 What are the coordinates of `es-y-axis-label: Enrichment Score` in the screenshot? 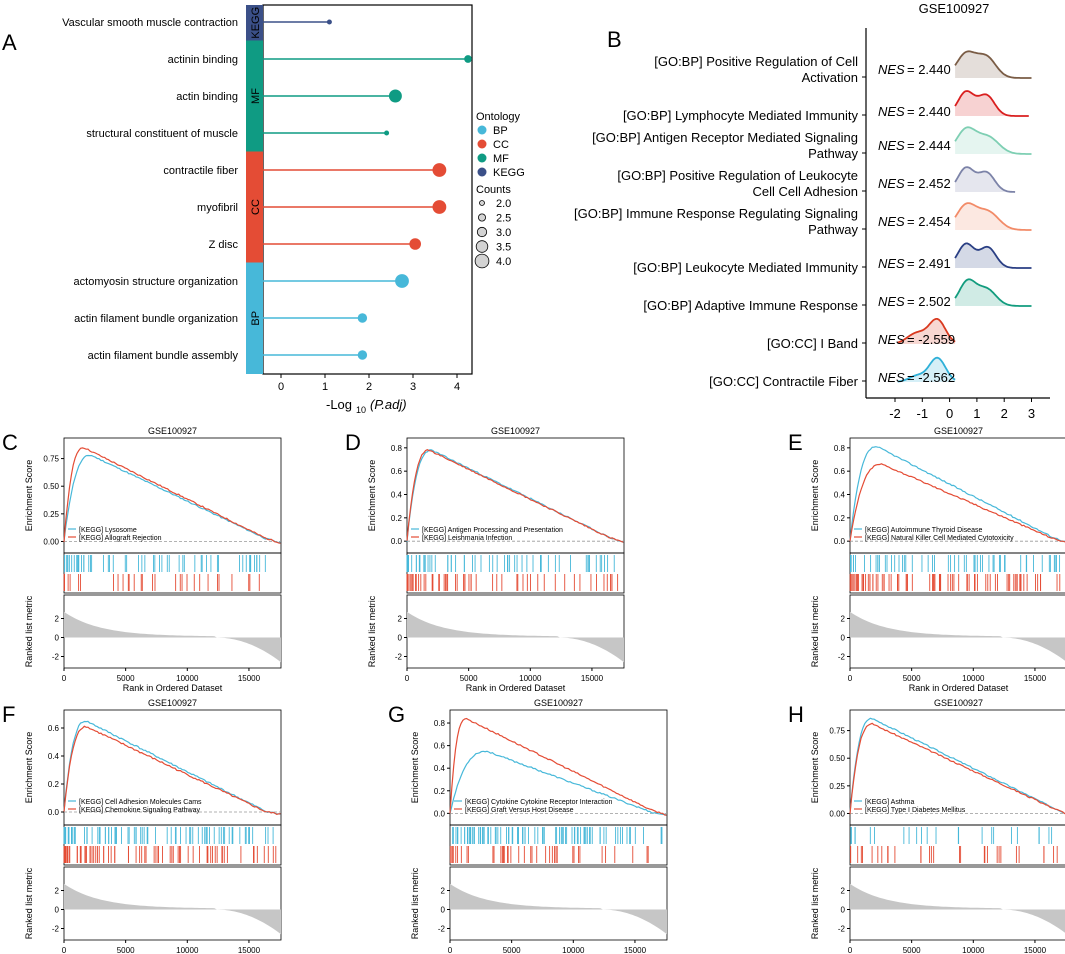 It's located at (372, 496).